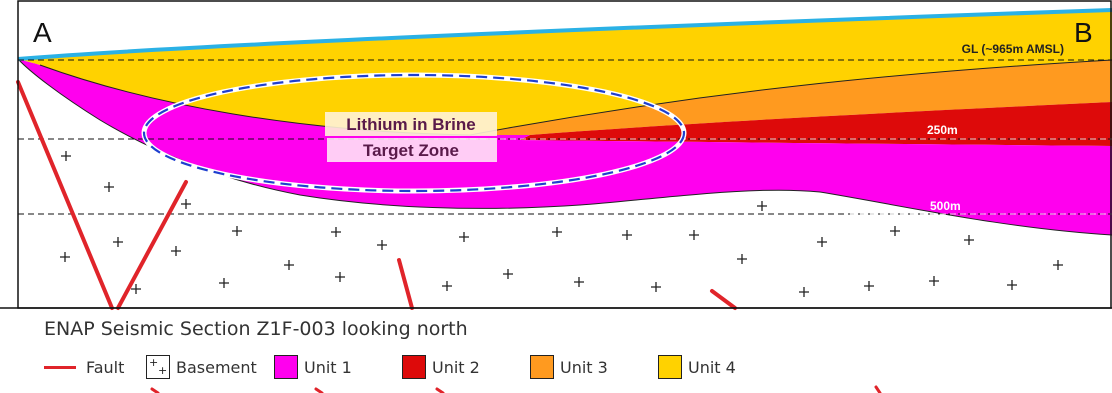 The width and height of the screenshot is (1112, 393). Describe the element at coordinates (158, 367) in the screenshot. I see `basement-swatch: + +` at that location.